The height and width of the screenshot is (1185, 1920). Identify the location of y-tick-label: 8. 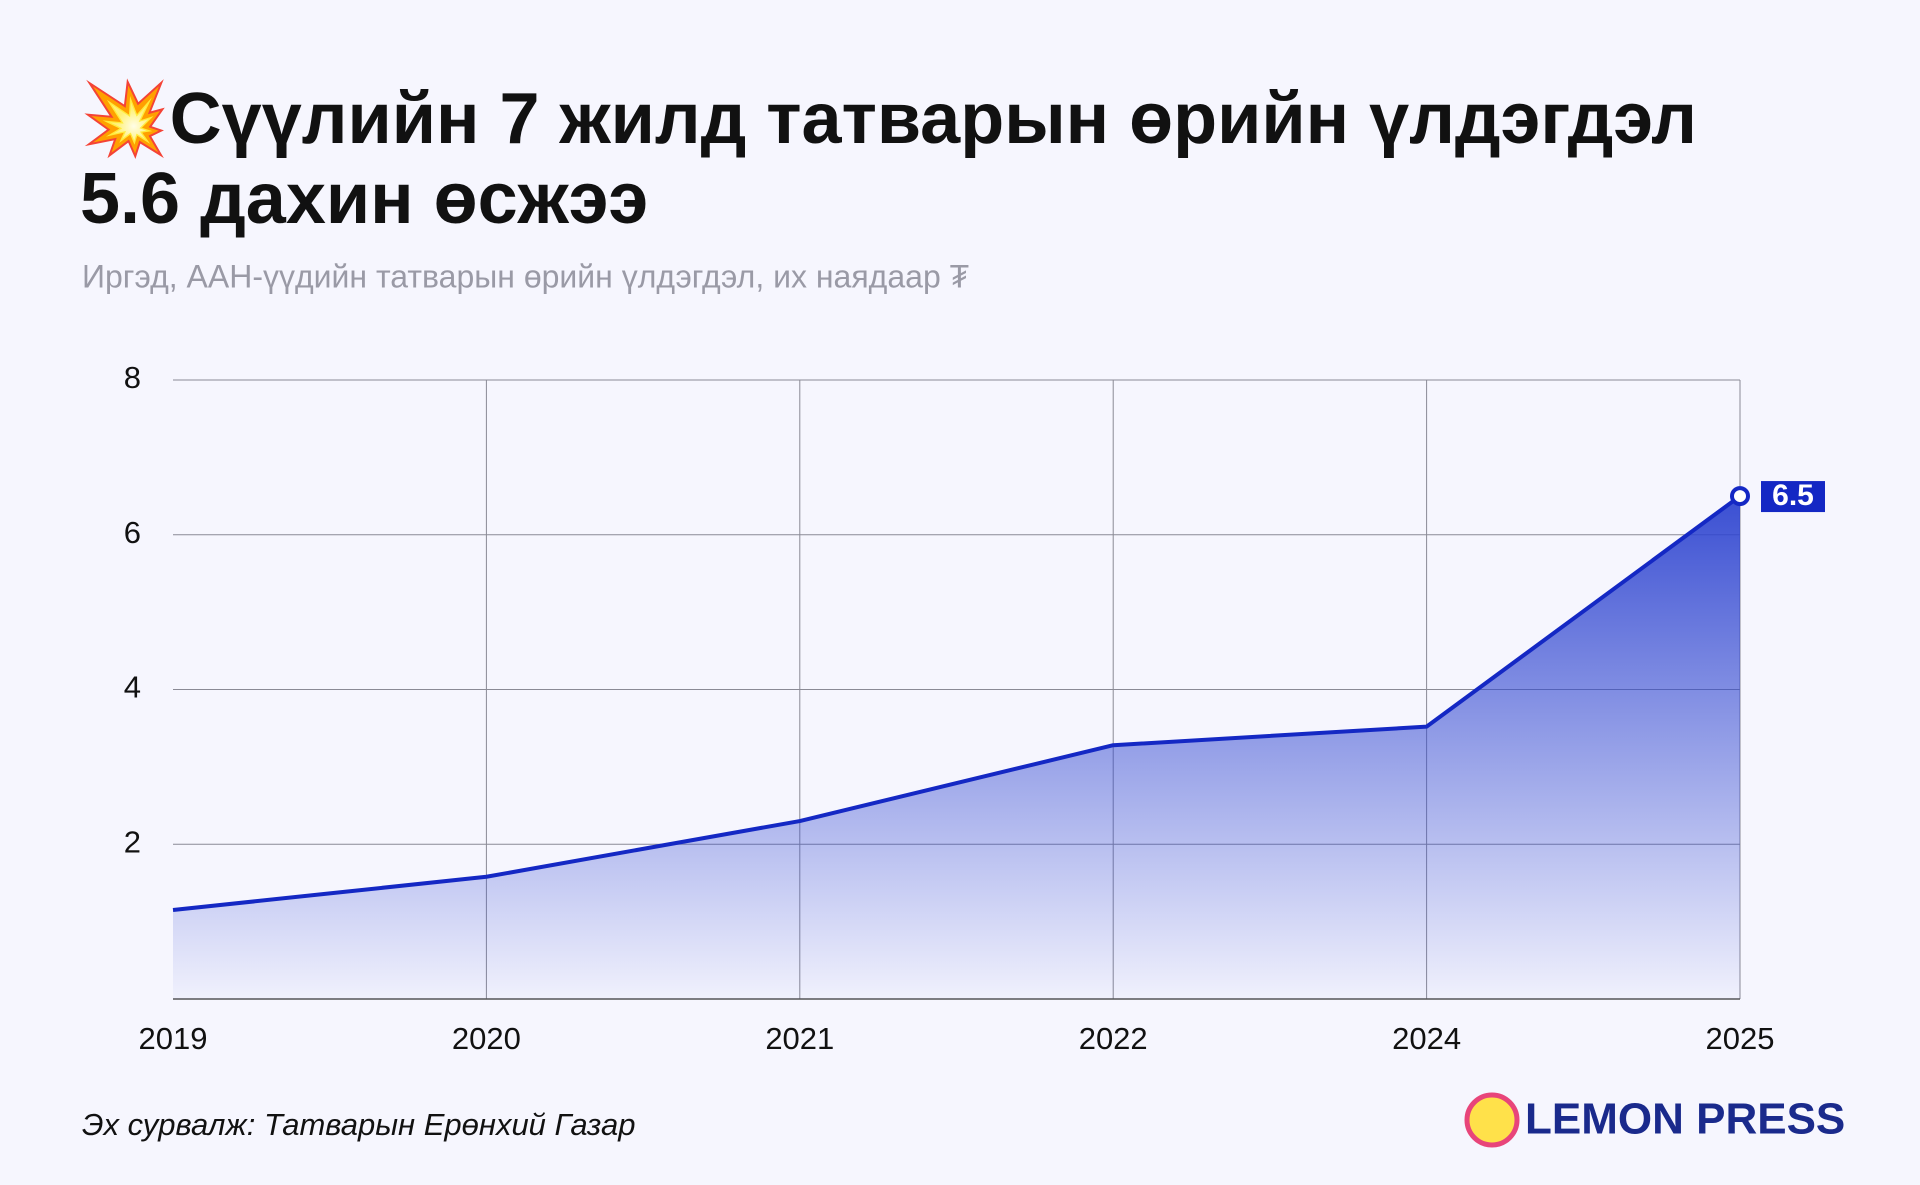
(132, 377).